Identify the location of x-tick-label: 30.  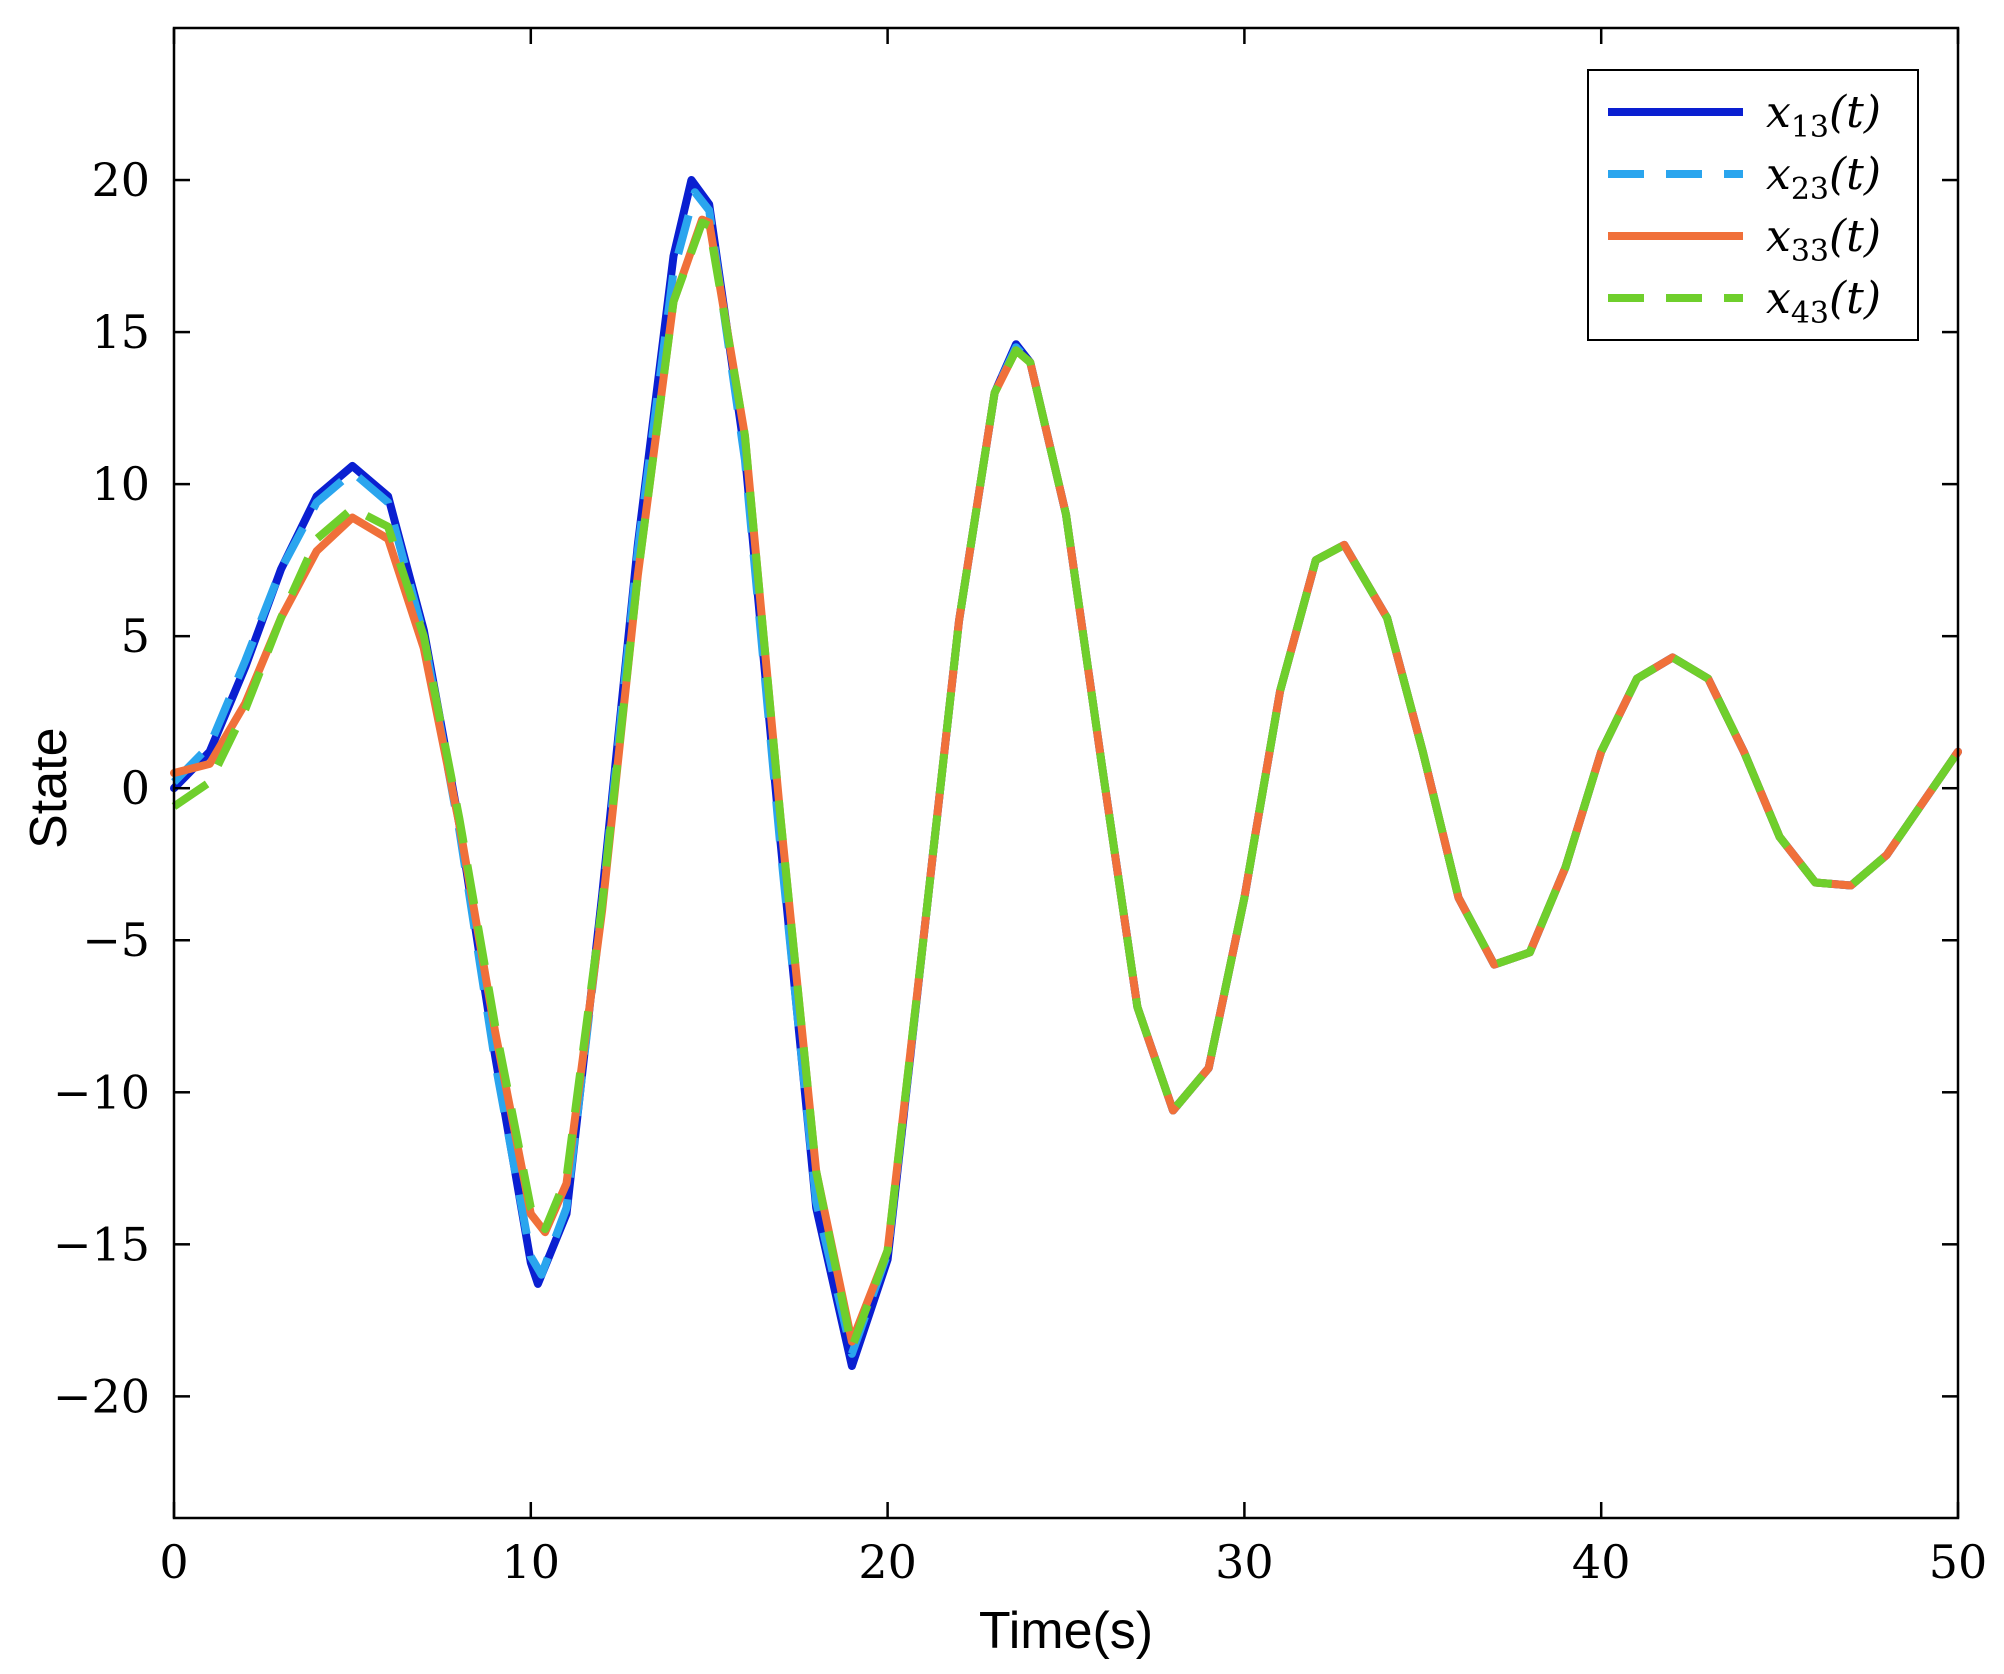
(1244, 1562).